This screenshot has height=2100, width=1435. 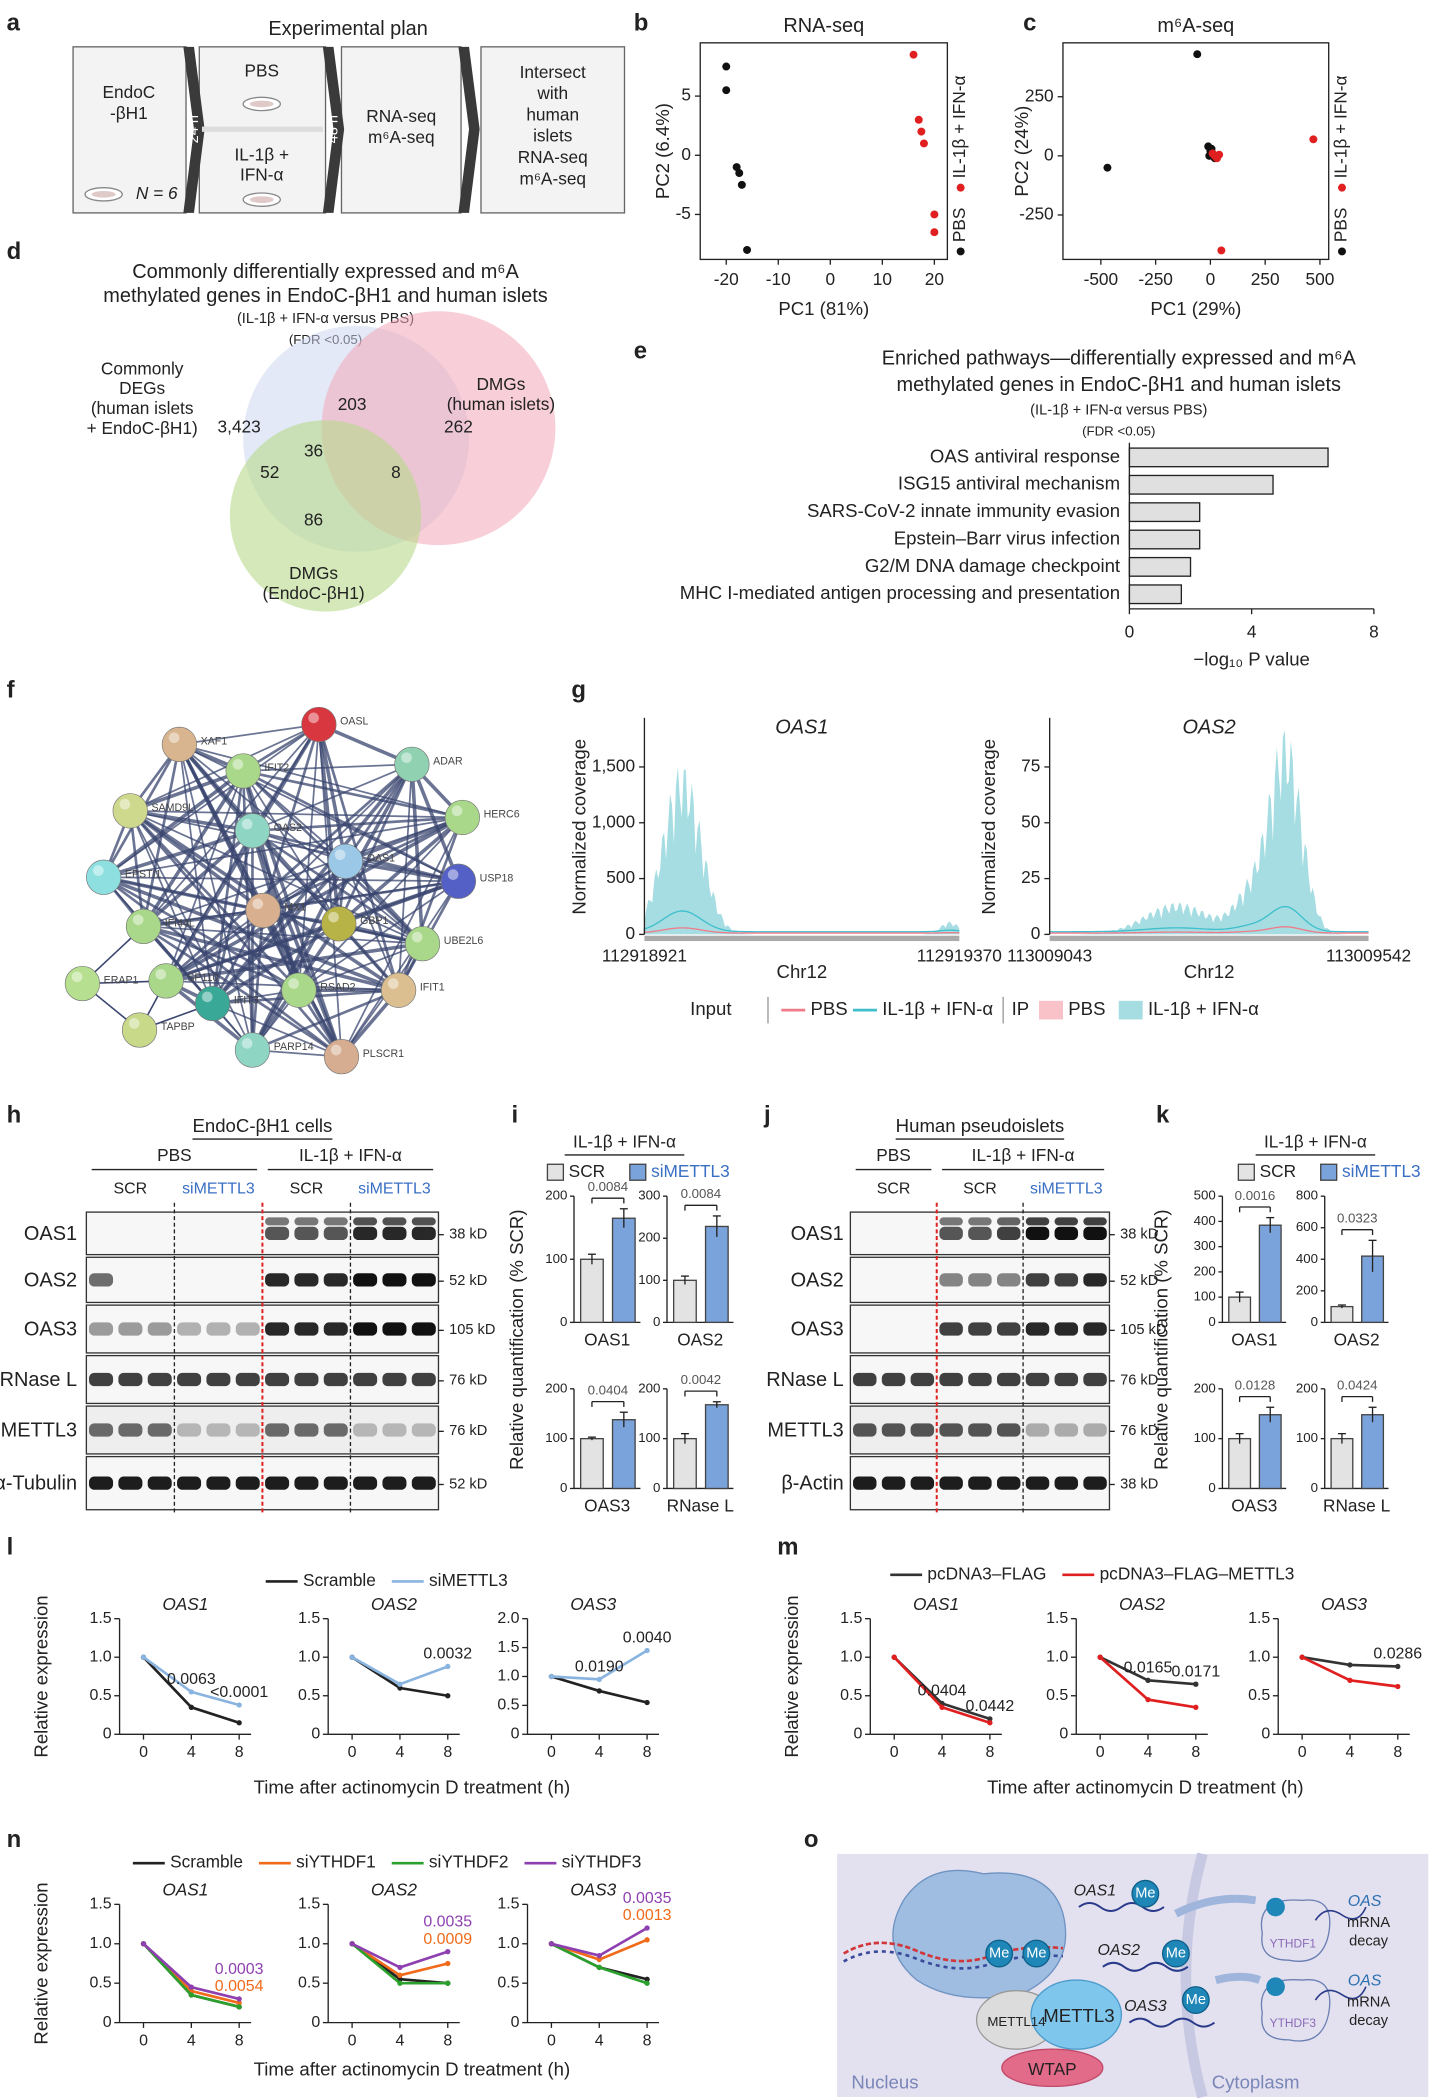 I want to click on panel-label: f, so click(x=11, y=690).